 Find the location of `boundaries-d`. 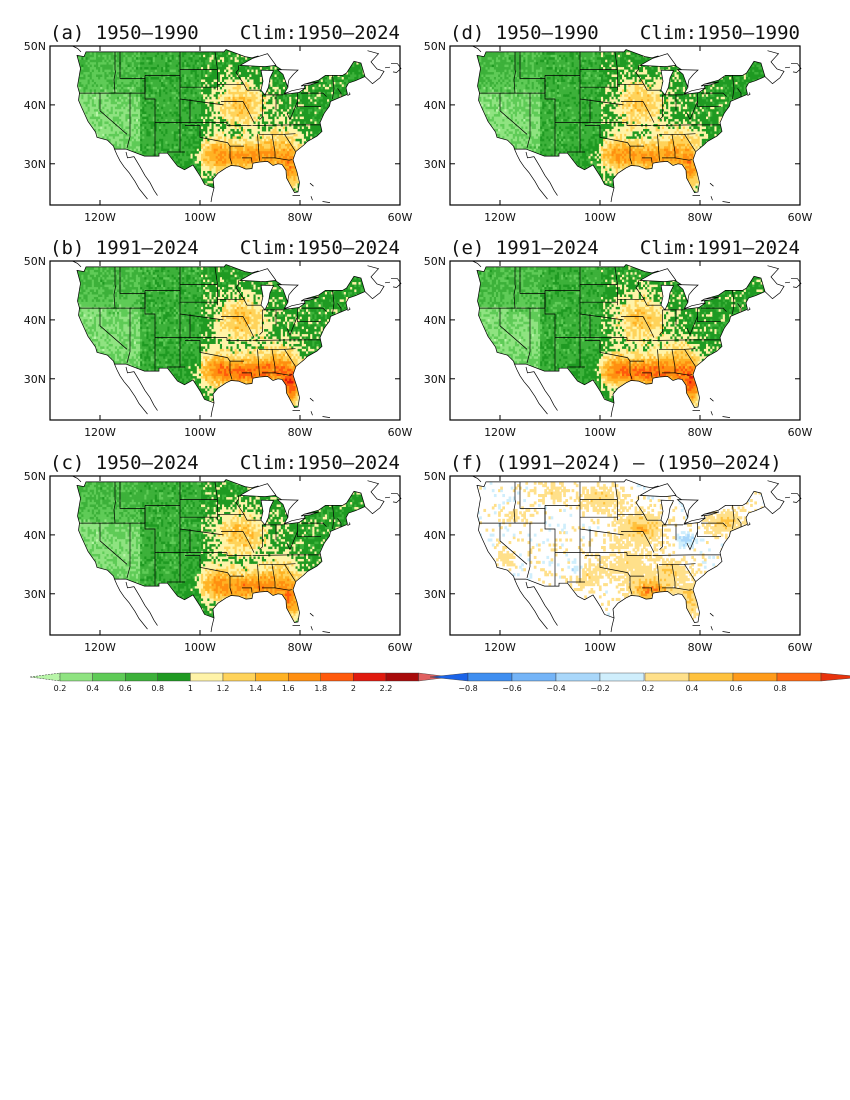

boundaries-d is located at coordinates (637, 124).